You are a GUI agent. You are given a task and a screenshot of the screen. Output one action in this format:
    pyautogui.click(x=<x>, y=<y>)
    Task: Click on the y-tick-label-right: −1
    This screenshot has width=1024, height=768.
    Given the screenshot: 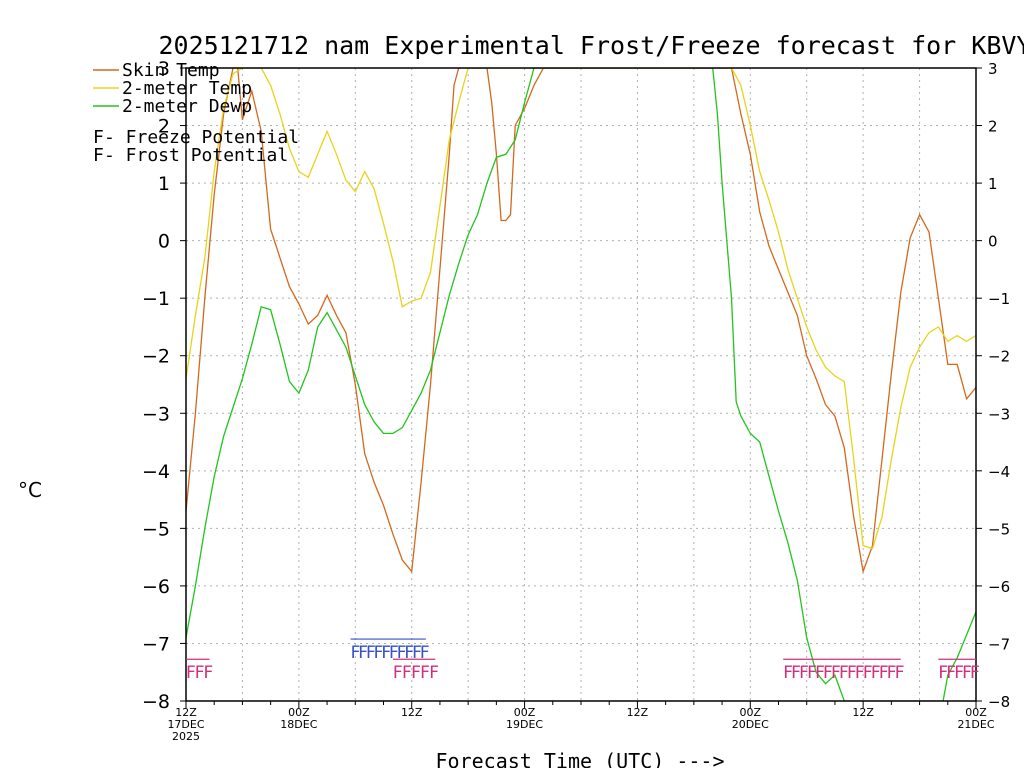 What is the action you would take?
    pyautogui.click(x=999, y=299)
    